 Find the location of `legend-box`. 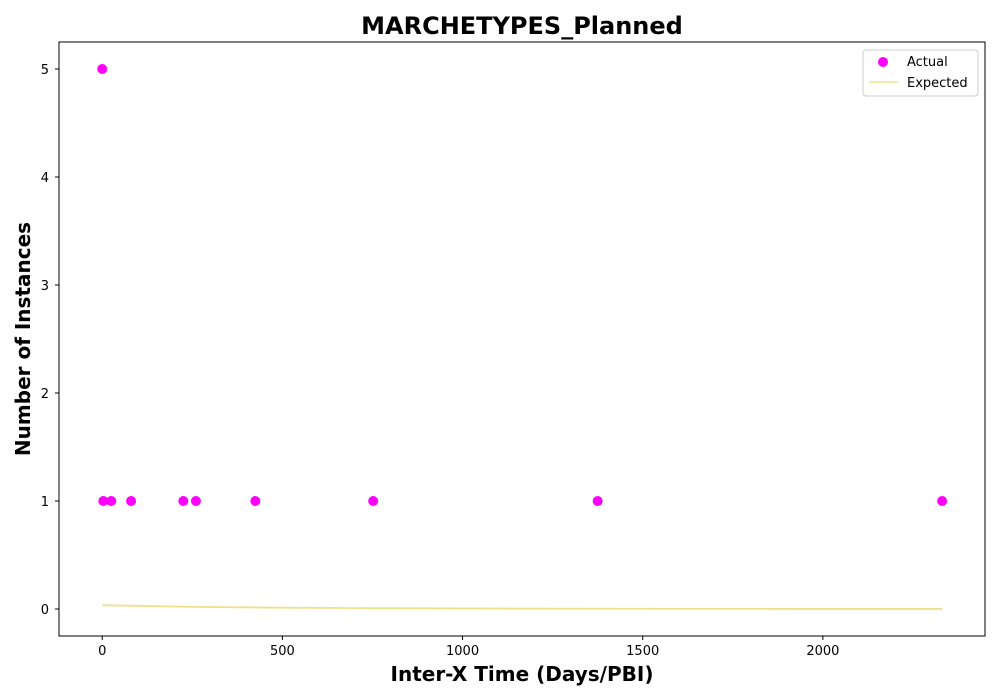

legend-box is located at coordinates (920, 73).